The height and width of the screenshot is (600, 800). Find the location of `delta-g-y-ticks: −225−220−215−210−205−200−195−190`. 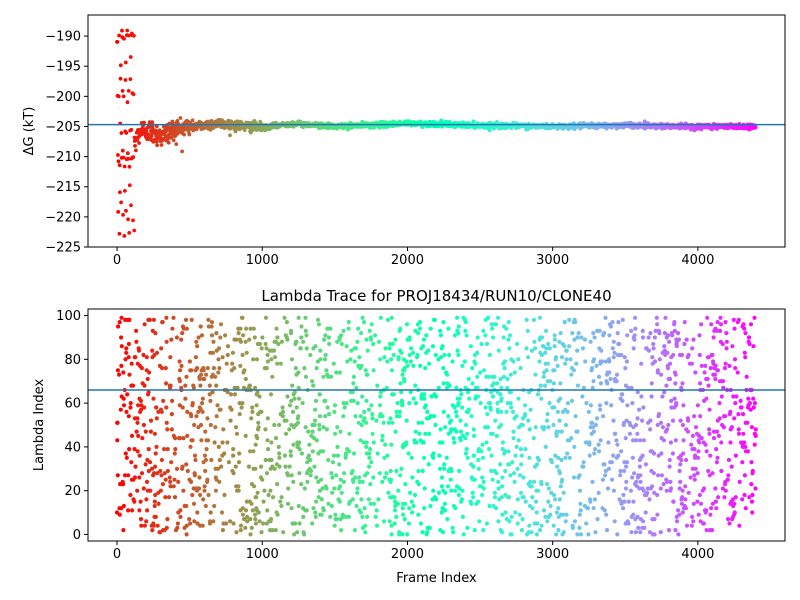

delta-g-y-ticks: −225−220−215−210−205−200−195−190 is located at coordinates (66, 143).